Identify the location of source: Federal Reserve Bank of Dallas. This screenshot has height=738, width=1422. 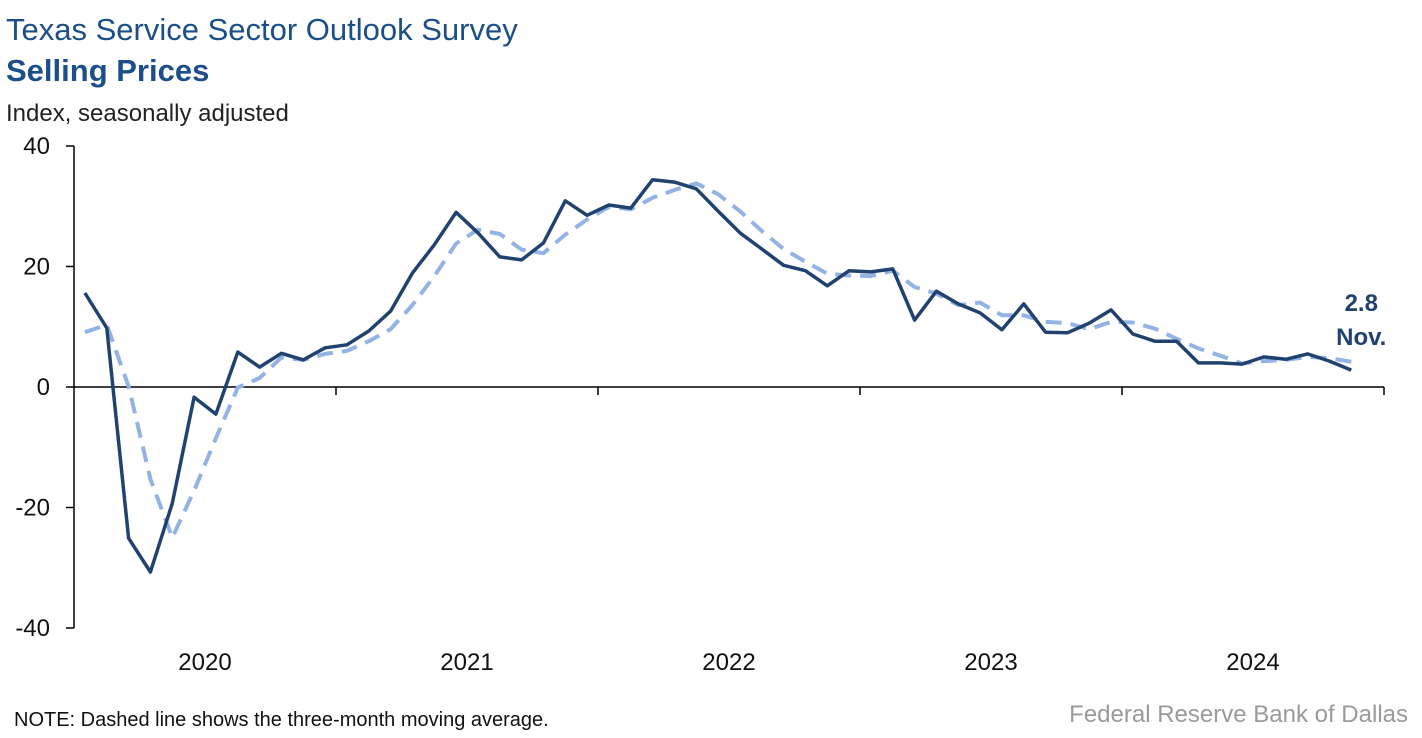
(1238, 714).